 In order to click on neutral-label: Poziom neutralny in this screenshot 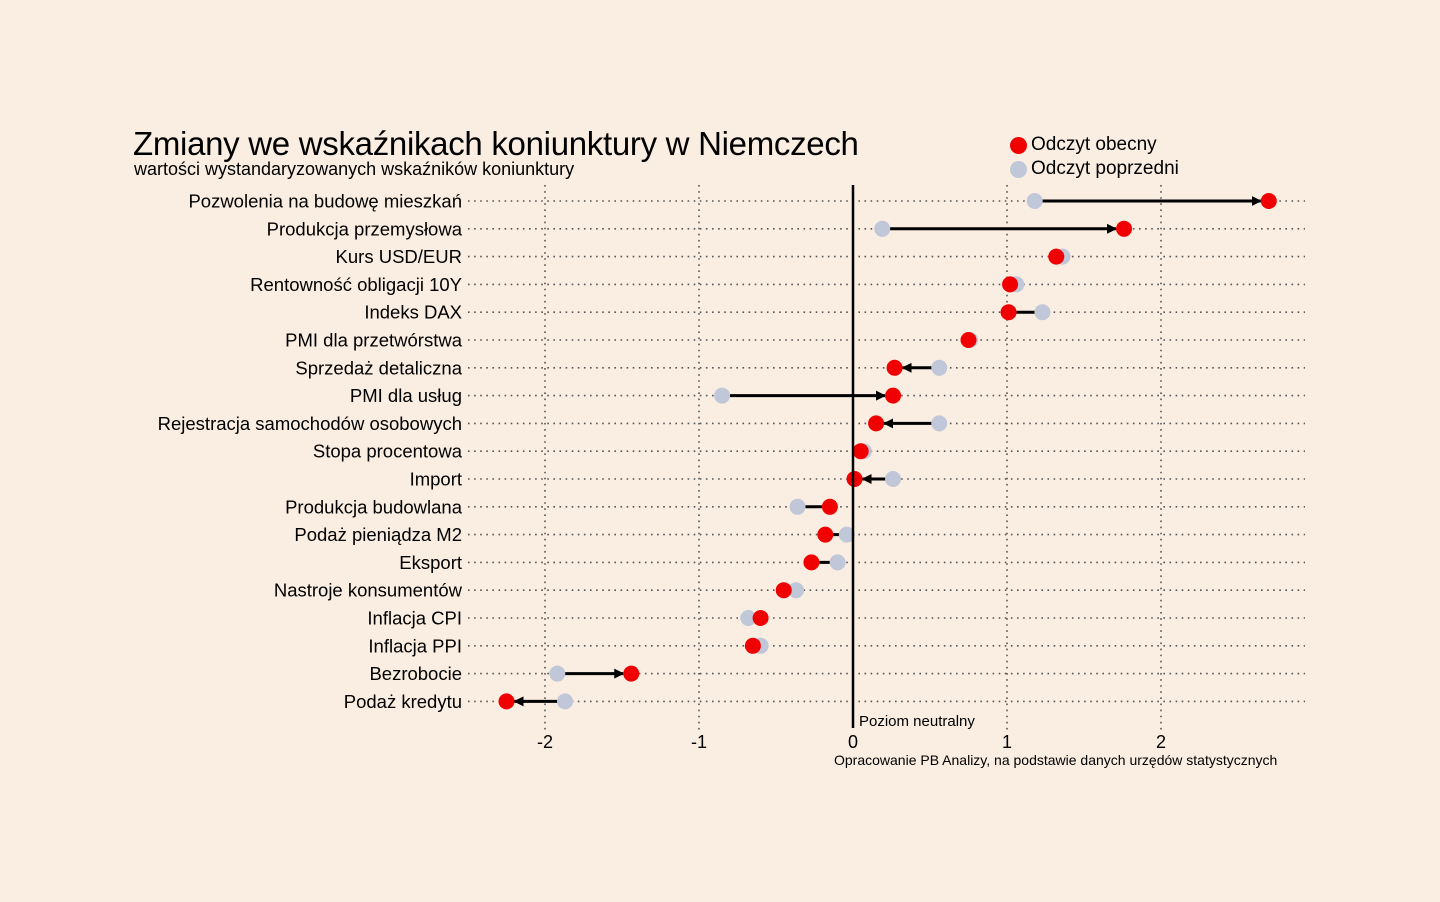, I will do `click(917, 721)`.